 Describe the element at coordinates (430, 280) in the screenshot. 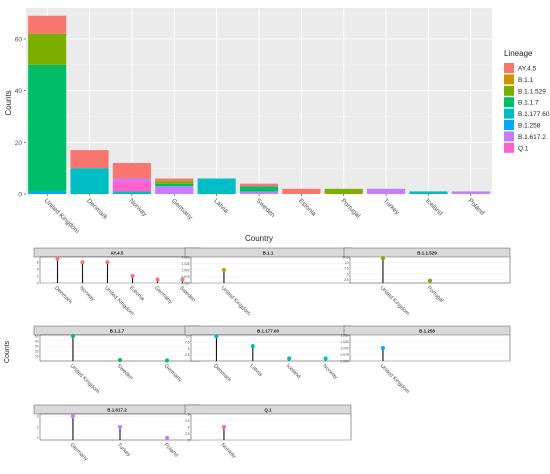

I see `lollipop-point-b-1-1-529-portugal` at that location.